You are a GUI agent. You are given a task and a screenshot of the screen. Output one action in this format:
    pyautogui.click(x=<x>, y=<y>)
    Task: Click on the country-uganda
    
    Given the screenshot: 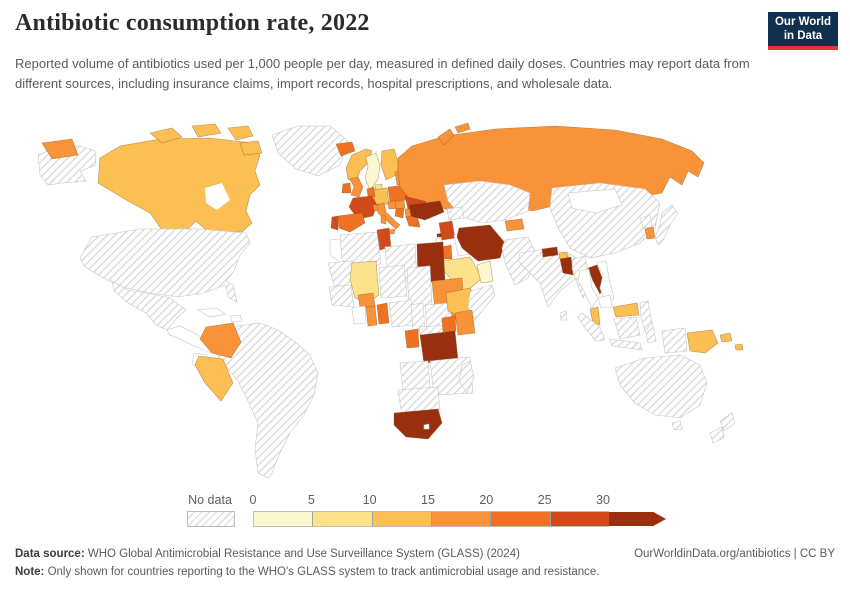 What is the action you would take?
    pyautogui.click(x=449, y=324)
    